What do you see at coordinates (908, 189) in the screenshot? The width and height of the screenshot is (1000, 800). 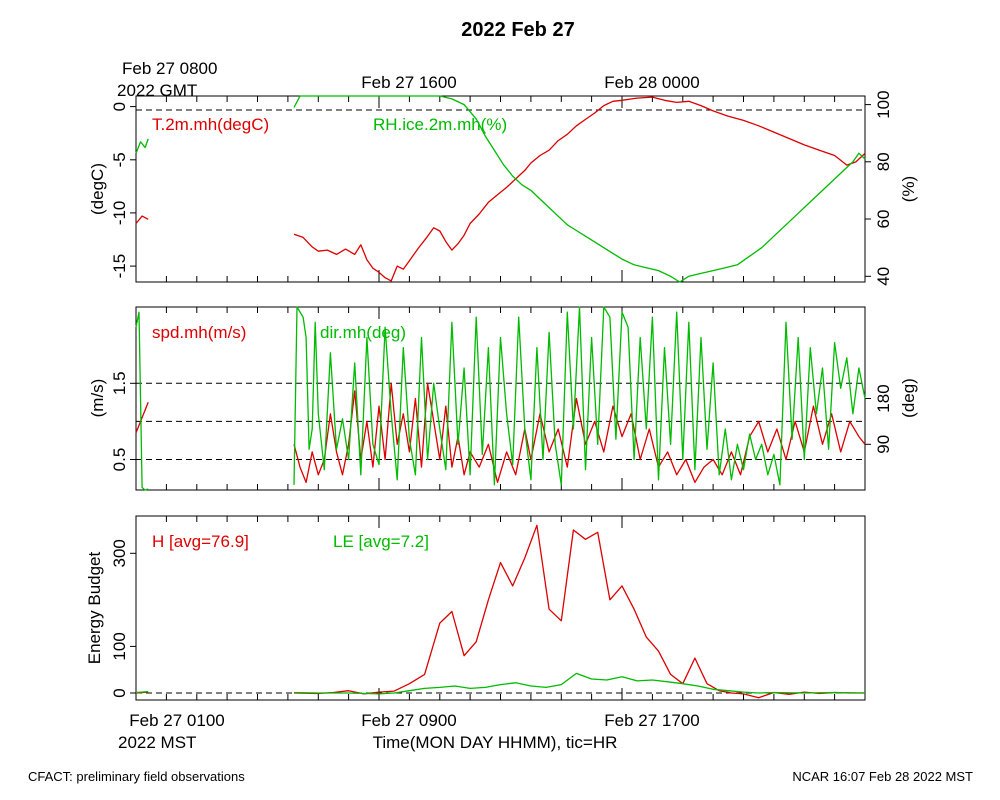 I see `panel1-right-axis-label: (%)` at bounding box center [908, 189].